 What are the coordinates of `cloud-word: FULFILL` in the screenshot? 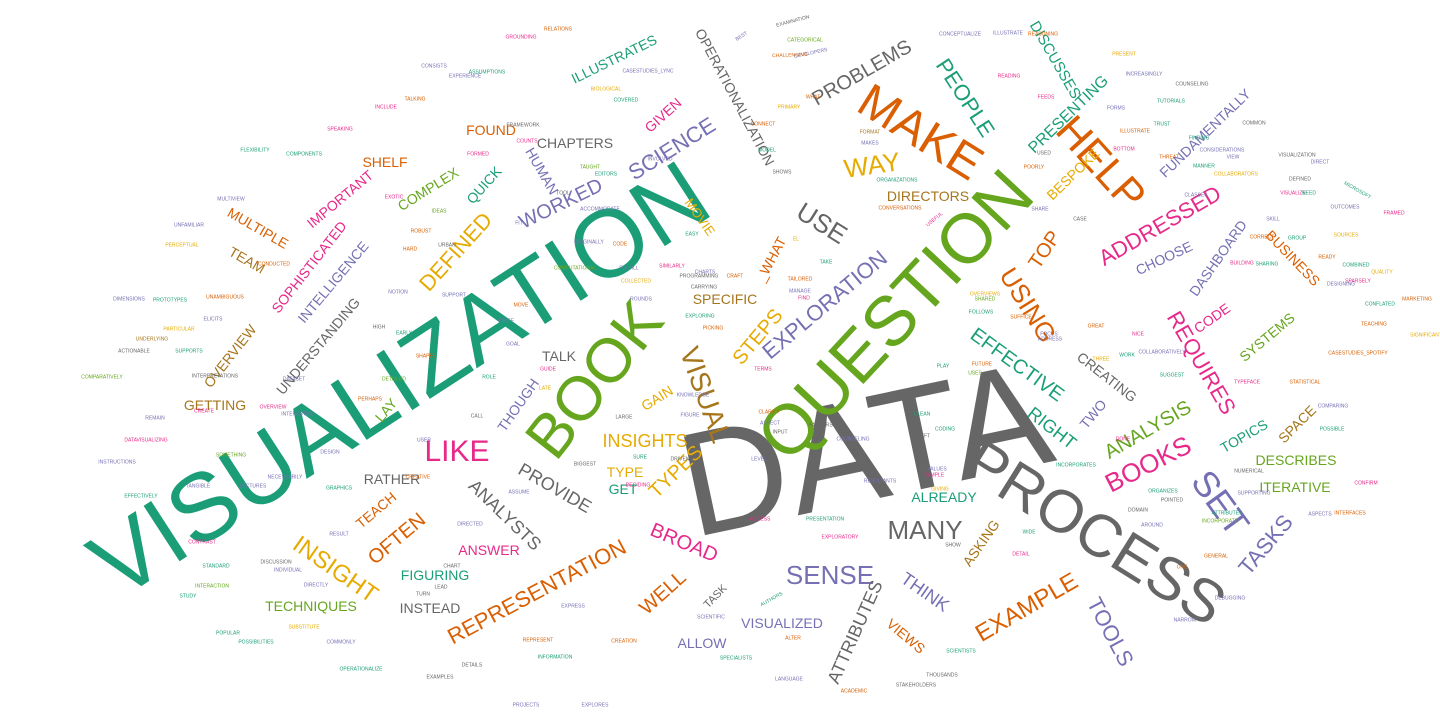 It's located at (629, 268).